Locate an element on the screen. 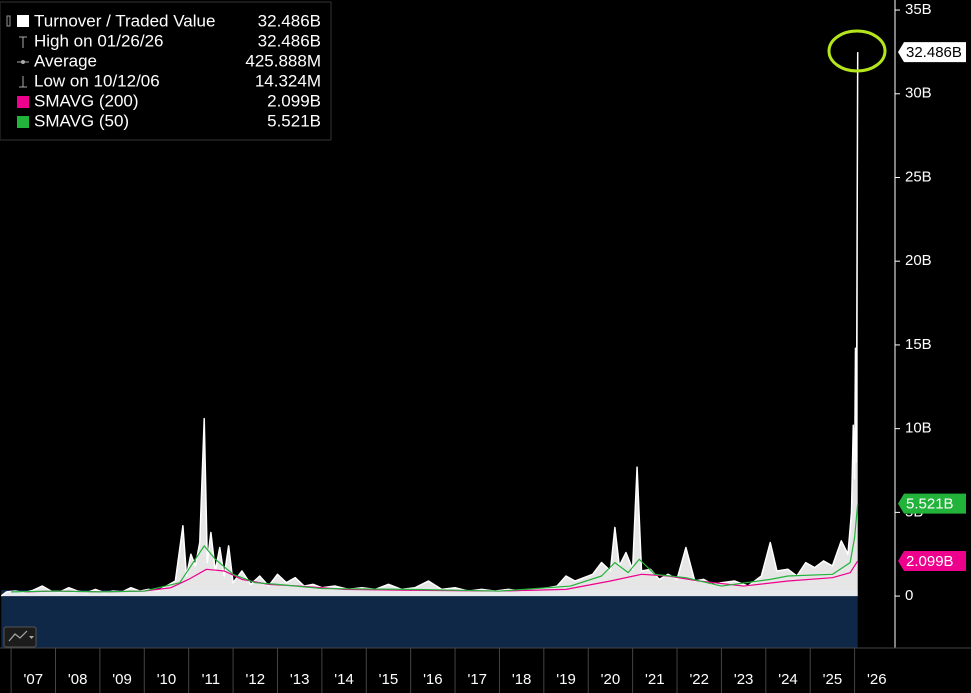 This screenshot has height=693, width=971. x-tick-label: '16 is located at coordinates (433, 679).